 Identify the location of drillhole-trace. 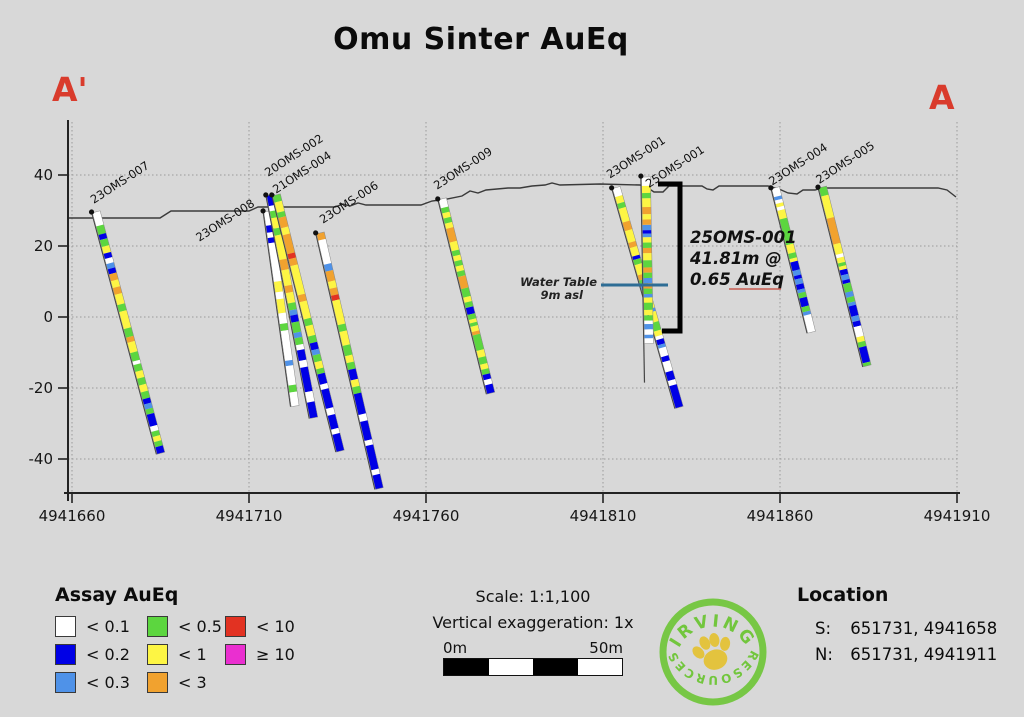
(124, 333).